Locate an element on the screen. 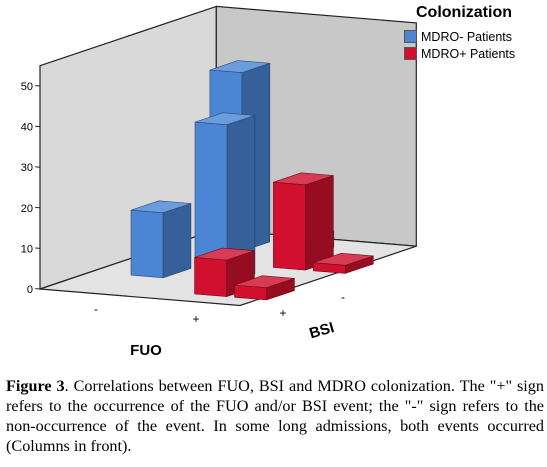  y-tick-label: 30 is located at coordinates (27, 168).